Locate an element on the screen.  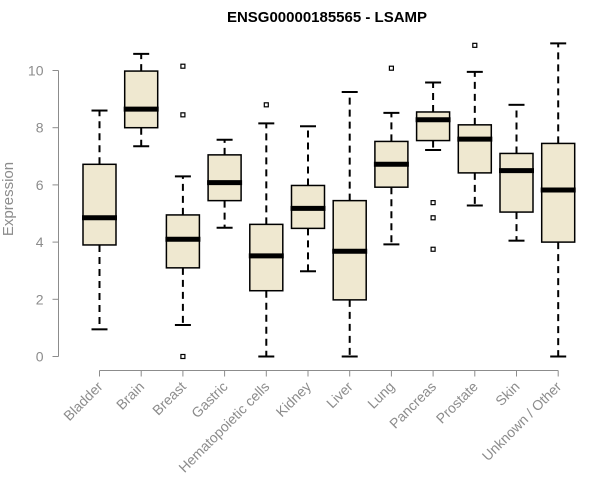
box-prostate is located at coordinates (475, 124).